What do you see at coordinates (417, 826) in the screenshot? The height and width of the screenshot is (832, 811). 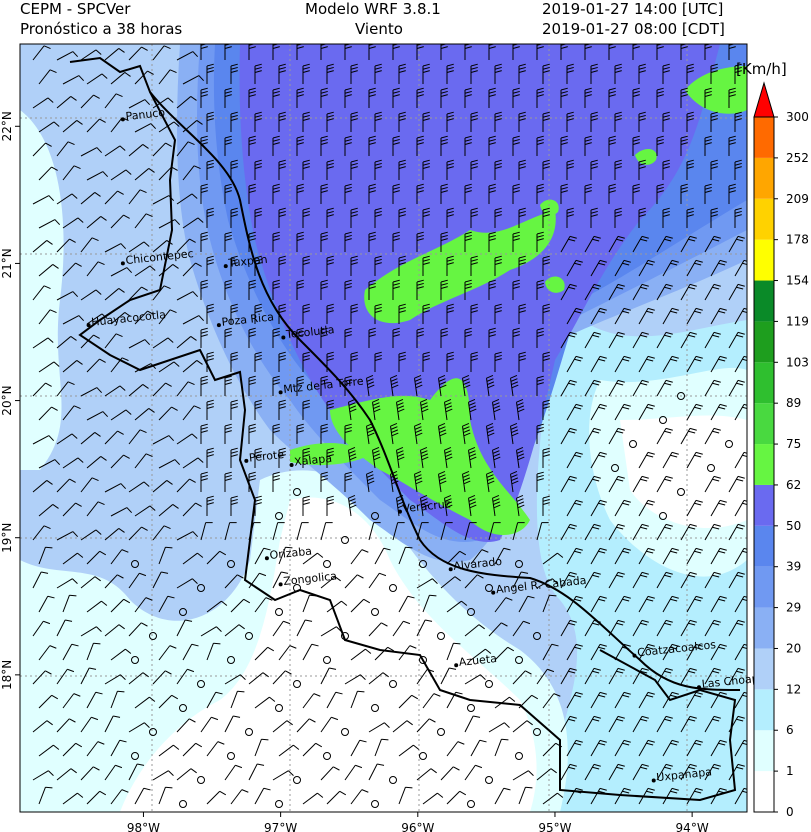 I see `lon-tick-label: 96°W` at bounding box center [417, 826].